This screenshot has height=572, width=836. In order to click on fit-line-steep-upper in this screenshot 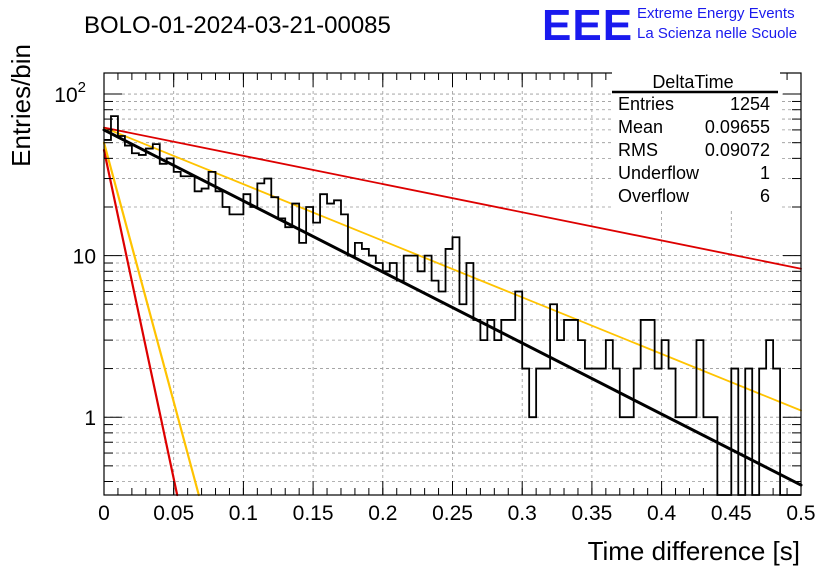, I will do `click(151, 319)`.